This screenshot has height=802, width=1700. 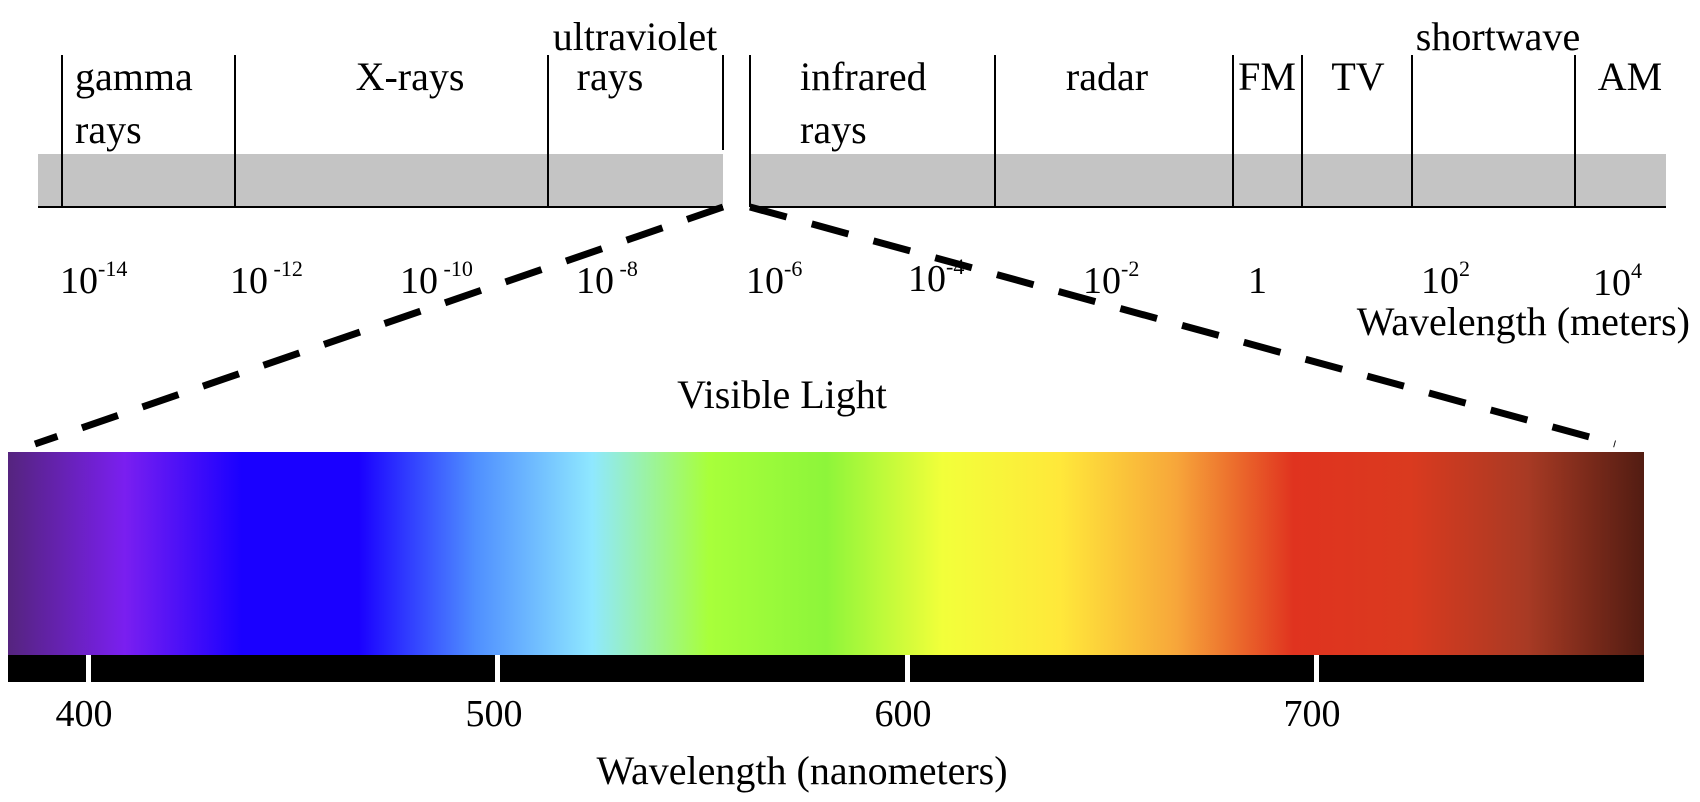 What do you see at coordinates (1267, 76) in the screenshot?
I see `region-fm-label: FM` at bounding box center [1267, 76].